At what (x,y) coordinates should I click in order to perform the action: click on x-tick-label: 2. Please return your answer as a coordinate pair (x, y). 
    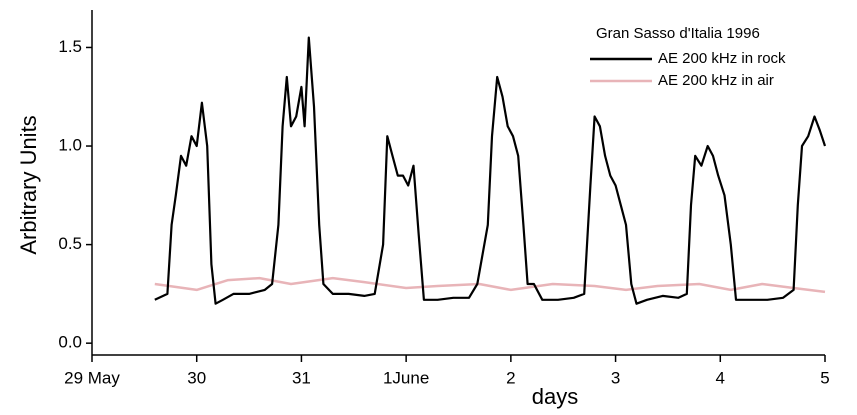
    Looking at the image, I should click on (510, 377).